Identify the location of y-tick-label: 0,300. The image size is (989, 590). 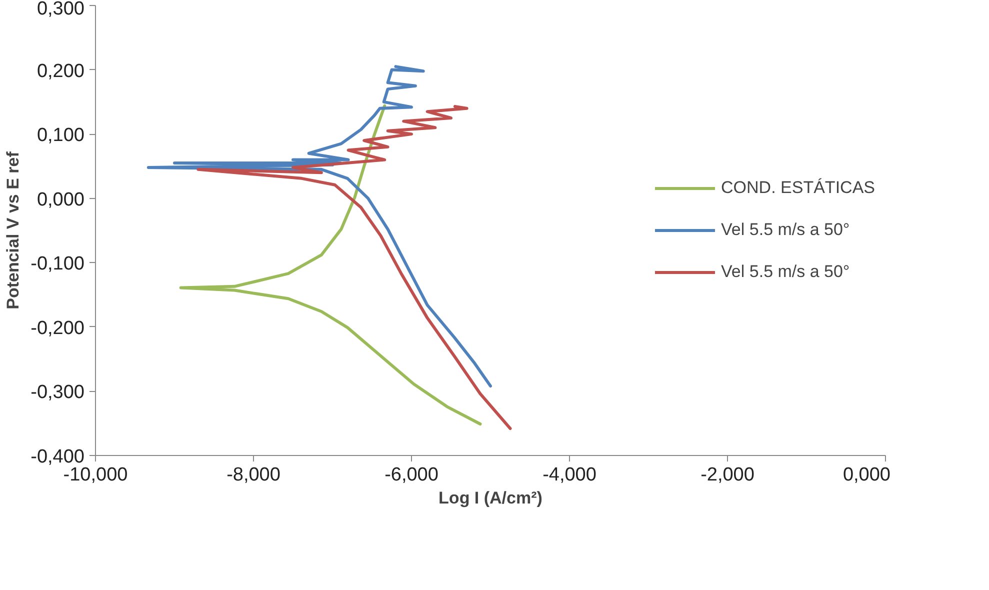
(60, 10).